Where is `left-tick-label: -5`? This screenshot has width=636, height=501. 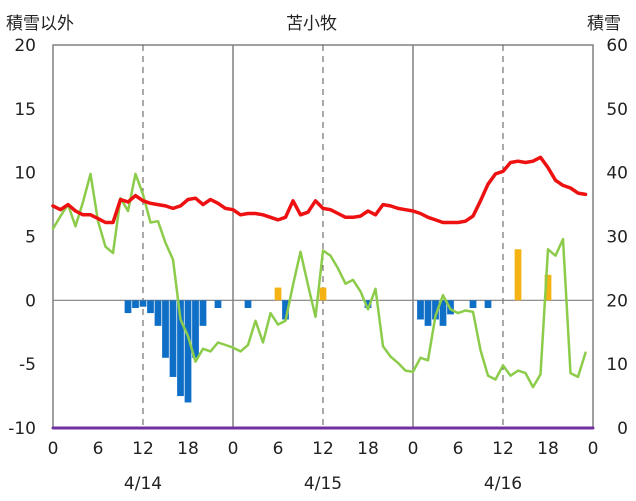 left-tick-label: -5 is located at coordinates (27, 365).